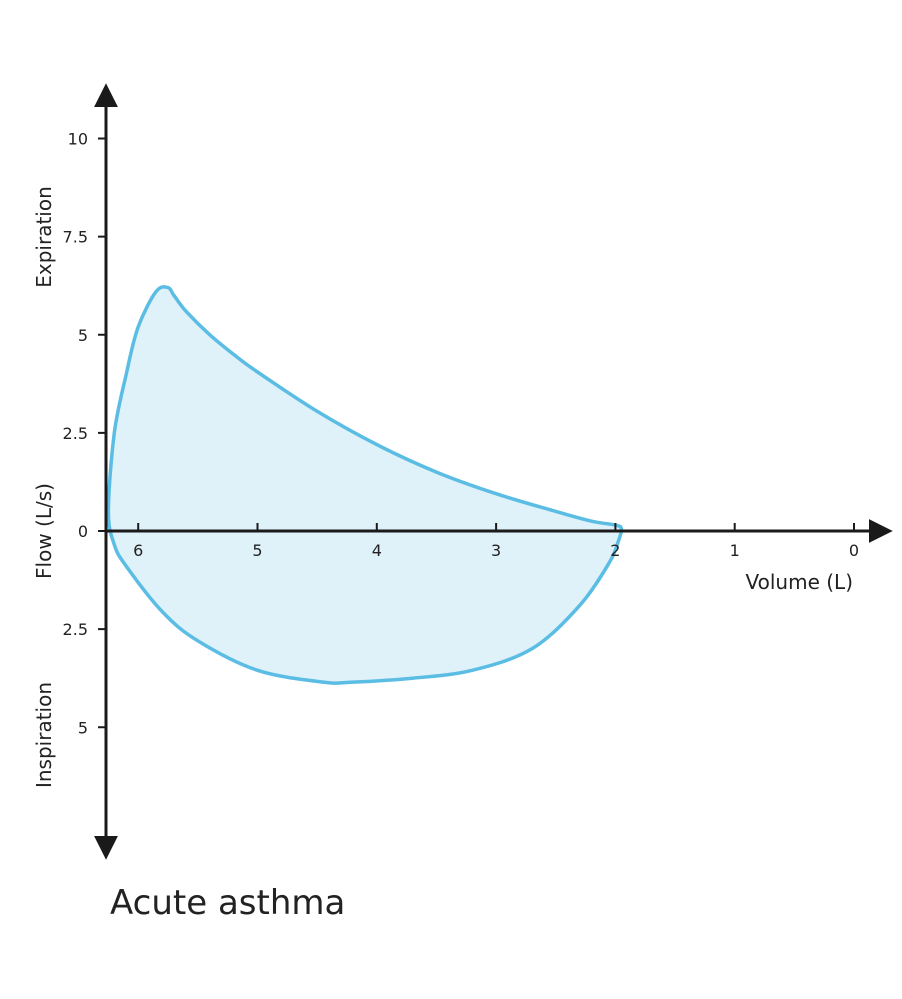 This screenshot has height=999, width=902. I want to click on y-tick-label: 7.5, so click(75, 237).